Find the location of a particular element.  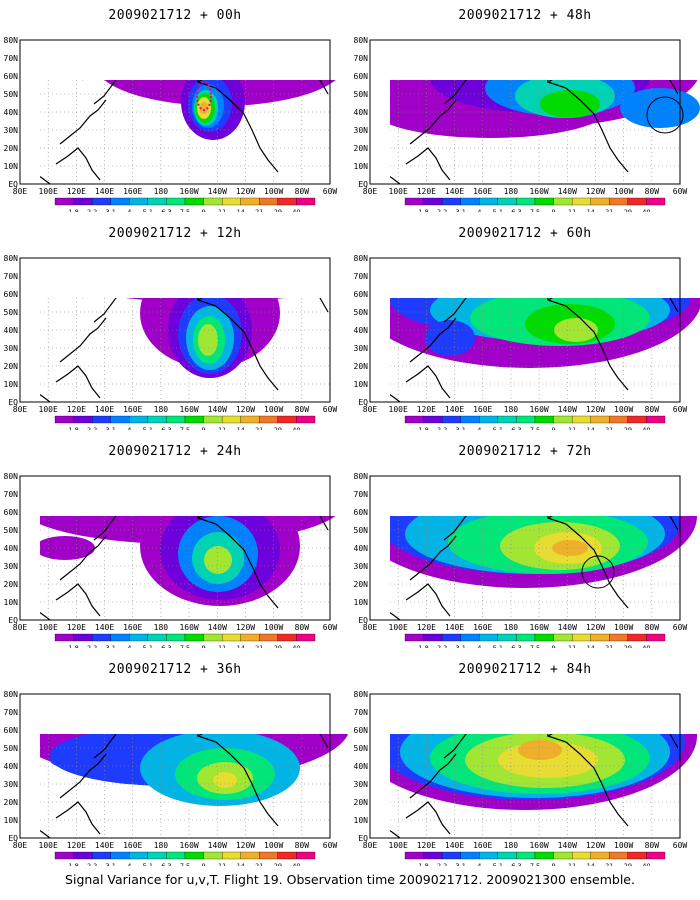

lat-label: 40N is located at coordinates (11, 548).